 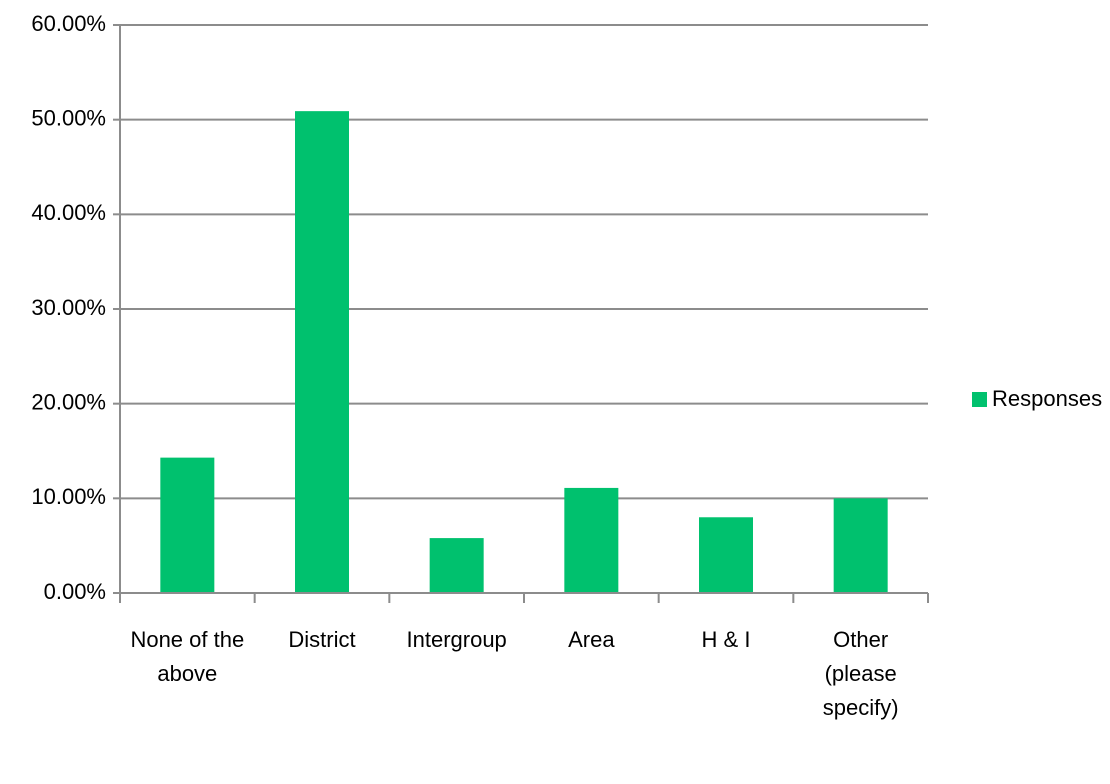 What do you see at coordinates (726, 639) in the screenshot?
I see `x-tick-label: H & I` at bounding box center [726, 639].